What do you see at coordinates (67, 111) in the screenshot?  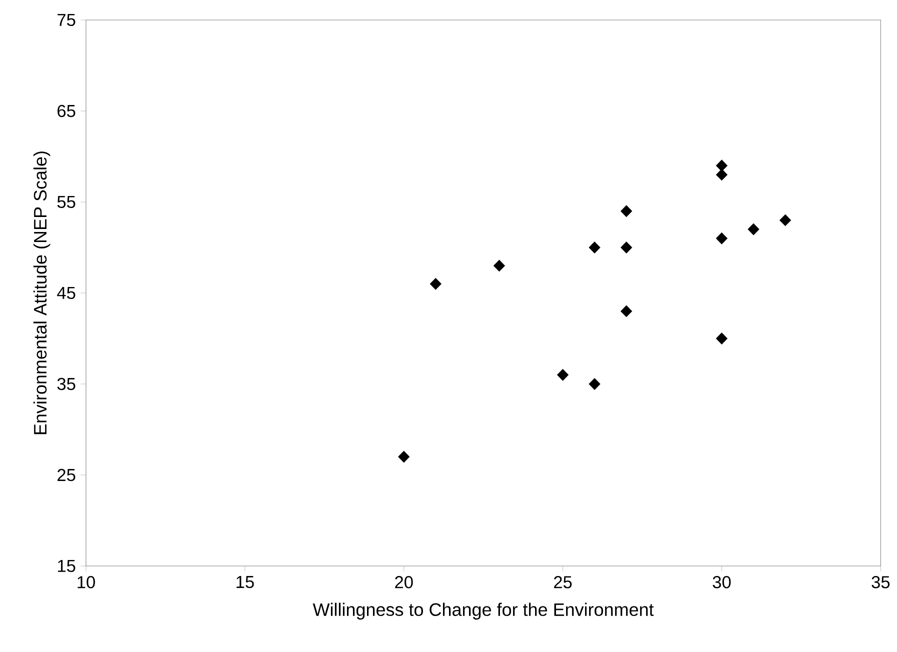 I see `y-tick-label: 65` at bounding box center [67, 111].